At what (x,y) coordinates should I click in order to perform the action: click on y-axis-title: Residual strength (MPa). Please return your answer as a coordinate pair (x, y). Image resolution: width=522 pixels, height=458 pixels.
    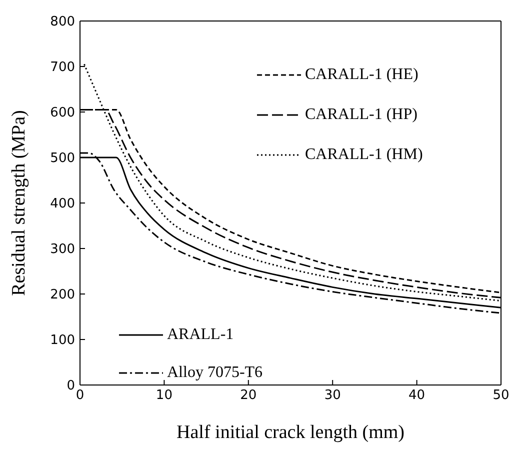
    Looking at the image, I should click on (19, 203).